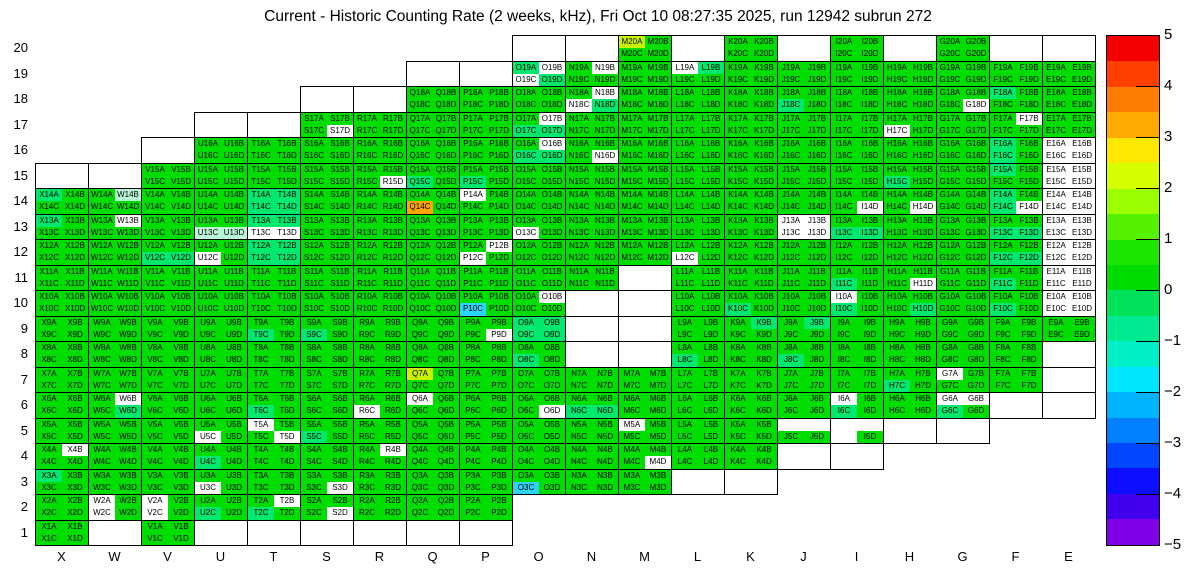 Image resolution: width=1196 pixels, height=572 pixels. I want to click on cell-label-T14A: T14A, so click(261, 195).